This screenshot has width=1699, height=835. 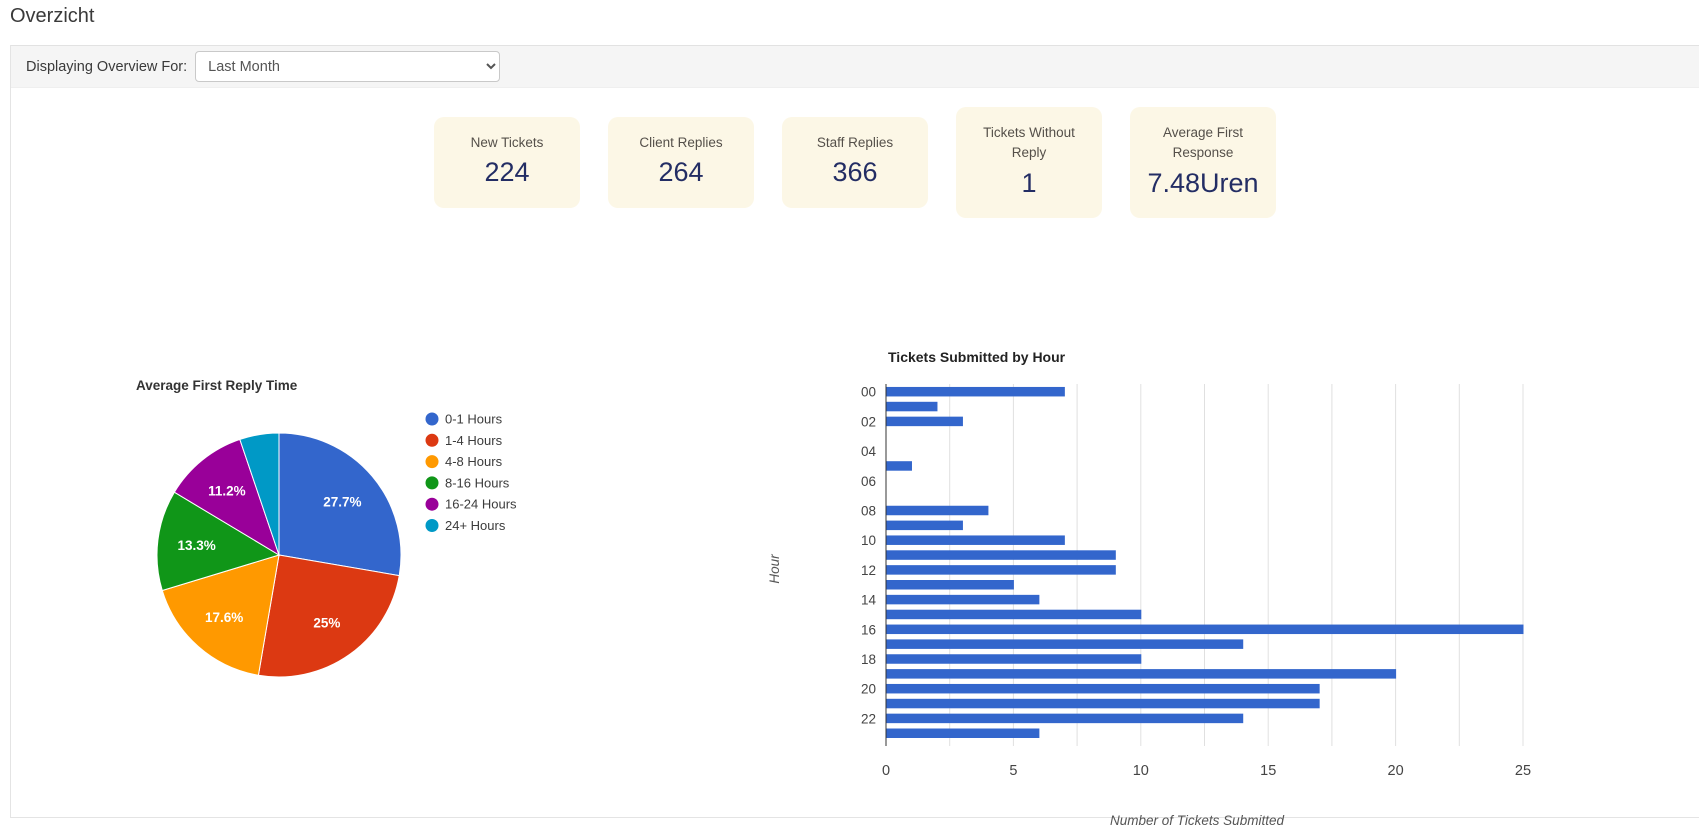 I want to click on bar-ytick-label: 16, so click(x=868, y=629).